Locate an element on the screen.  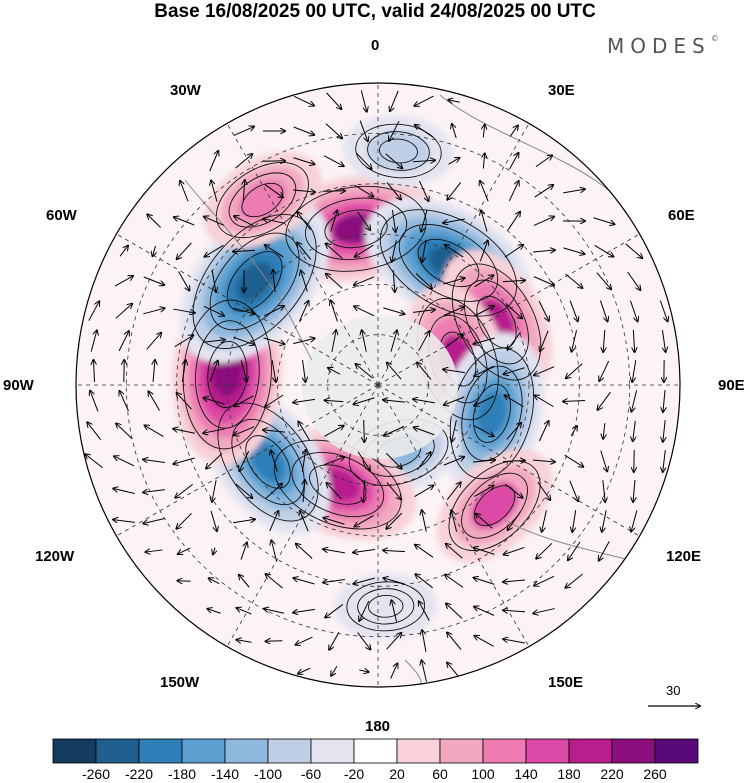
colorbar-label: 100 is located at coordinates (483, 774).